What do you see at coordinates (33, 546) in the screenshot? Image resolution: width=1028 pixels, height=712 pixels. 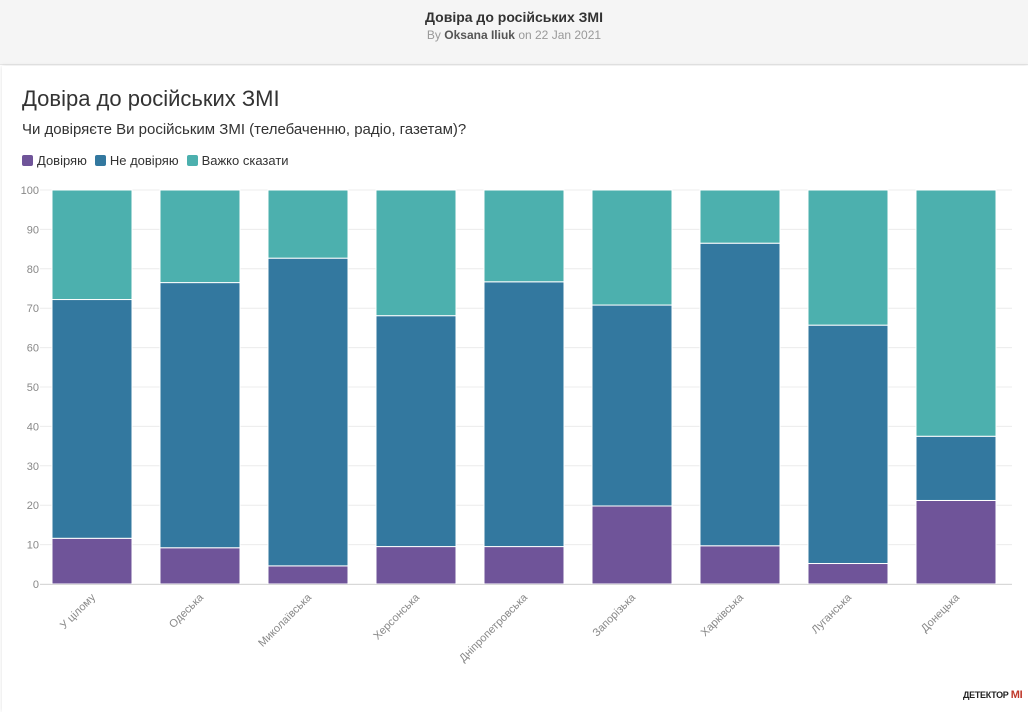 I see `y-tick-label: 10` at bounding box center [33, 546].